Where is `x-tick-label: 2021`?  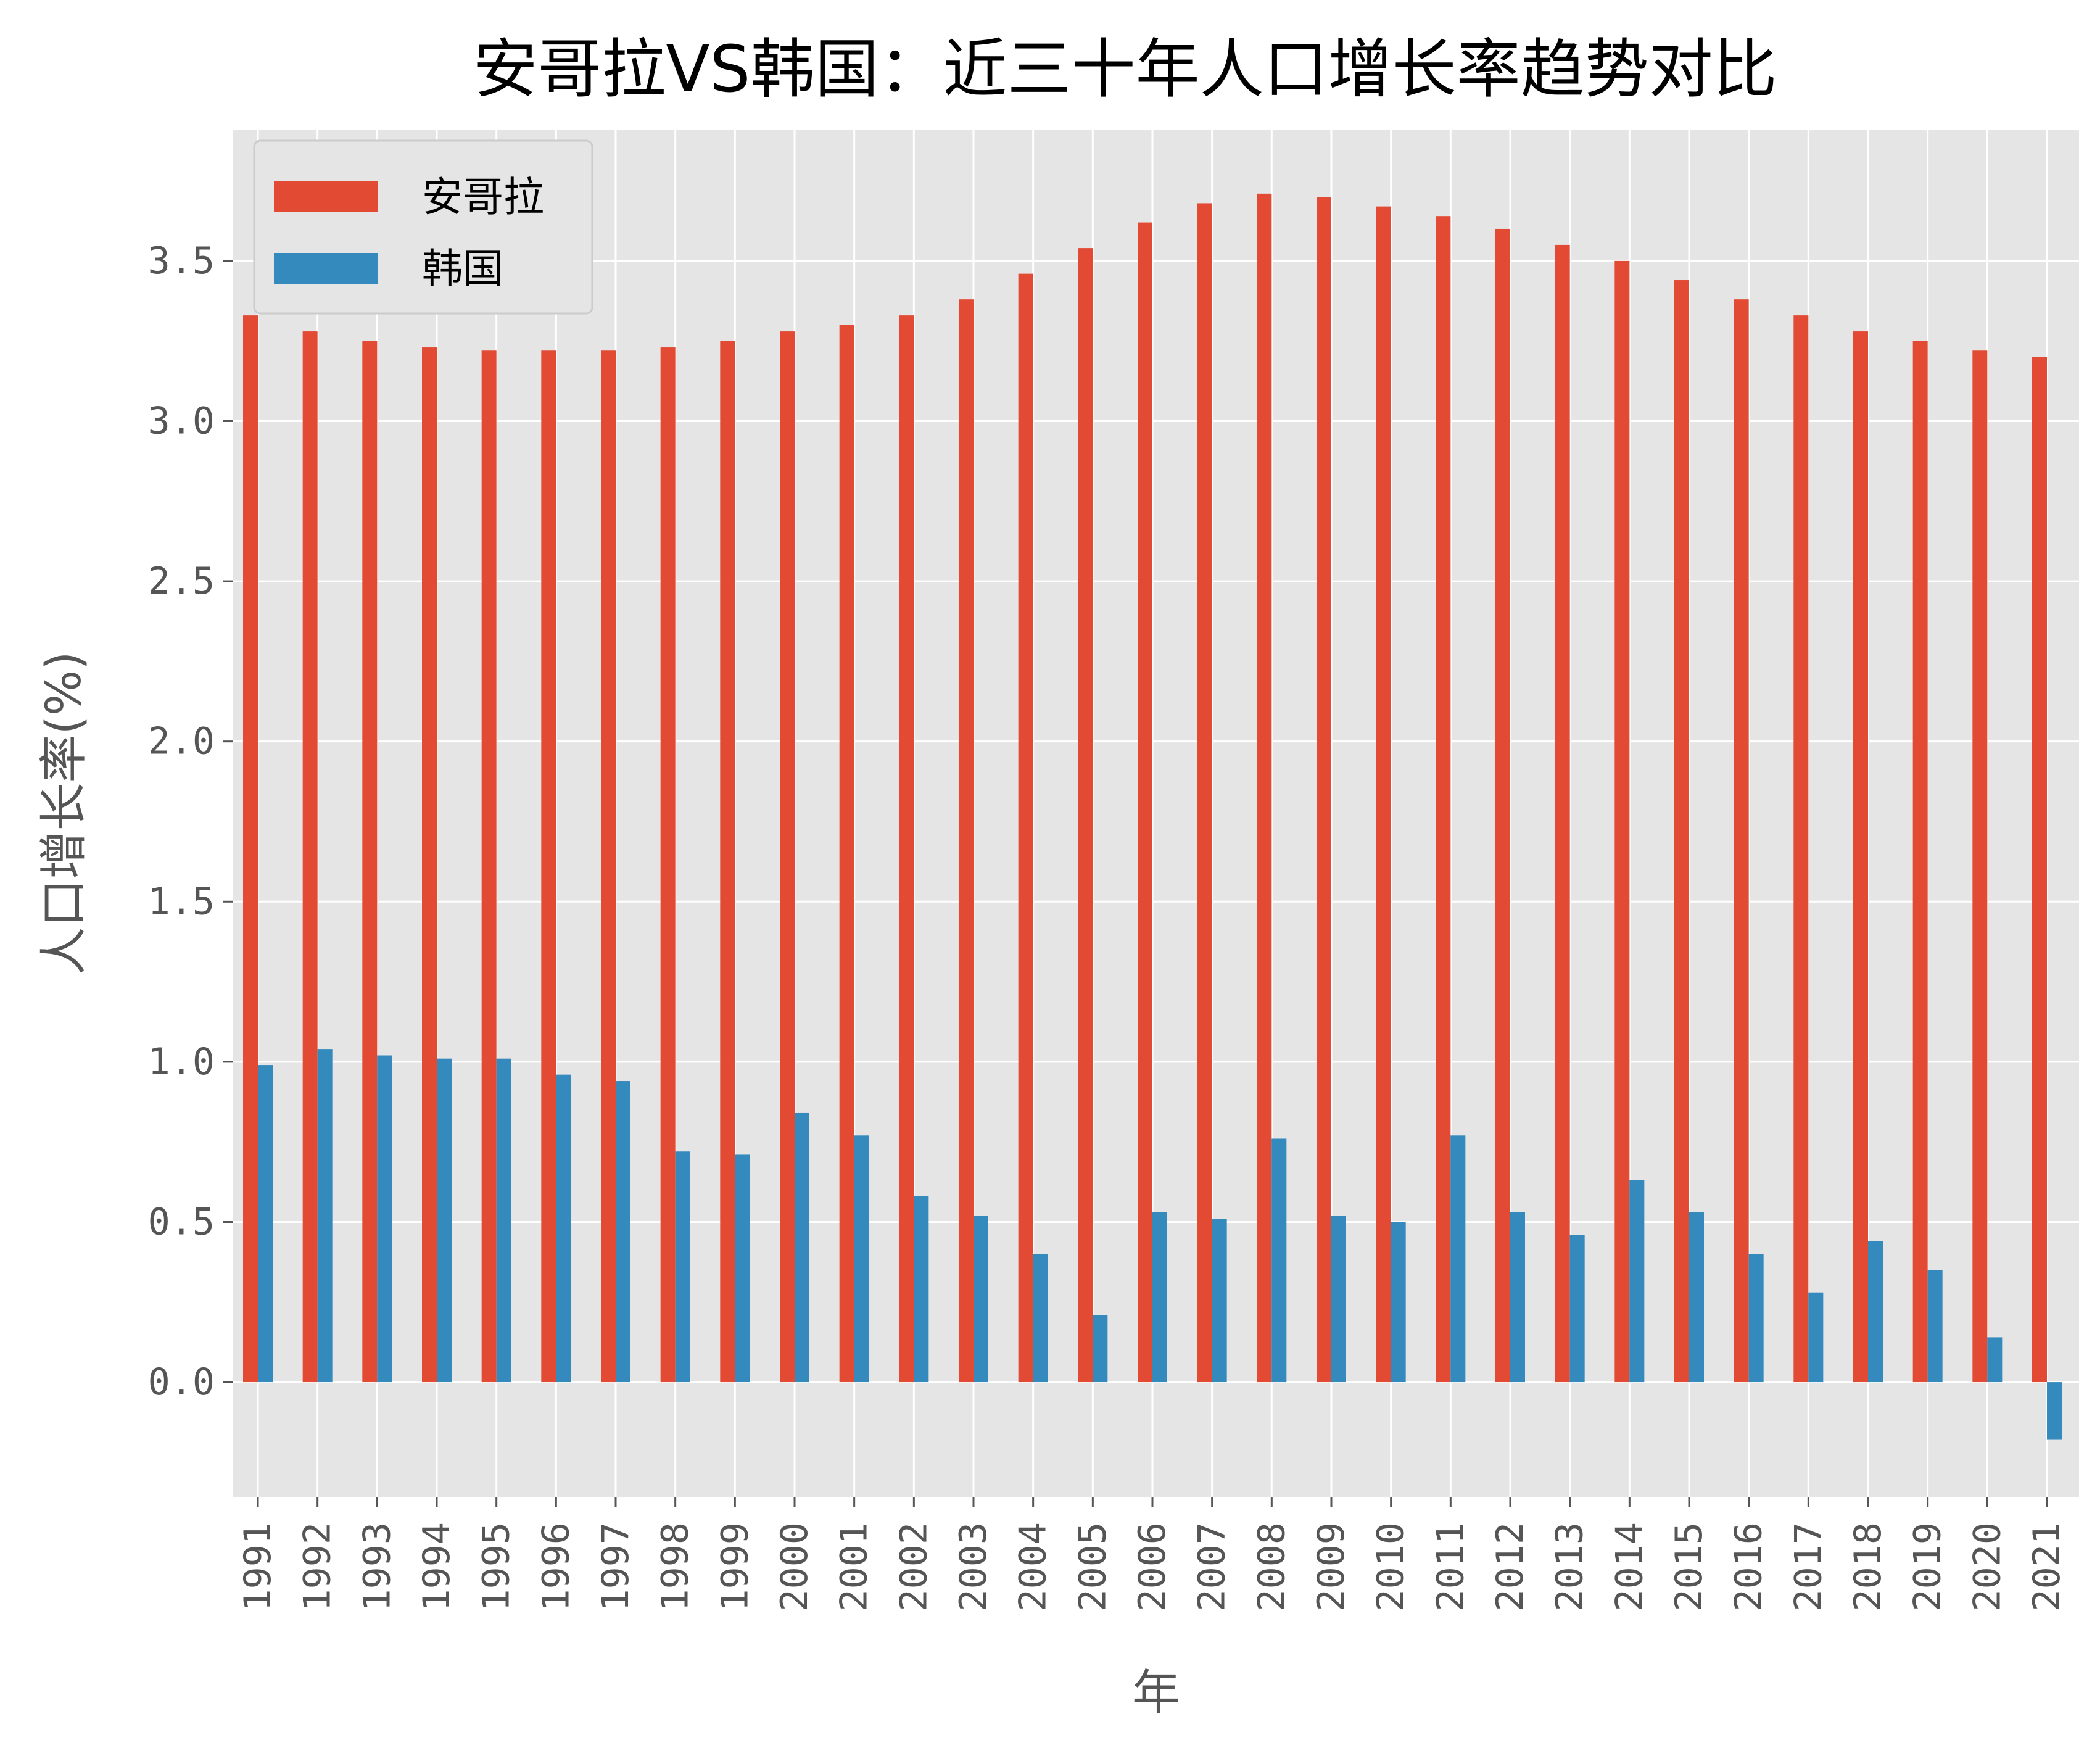 x-tick-label: 2021 is located at coordinates (2047, 1567).